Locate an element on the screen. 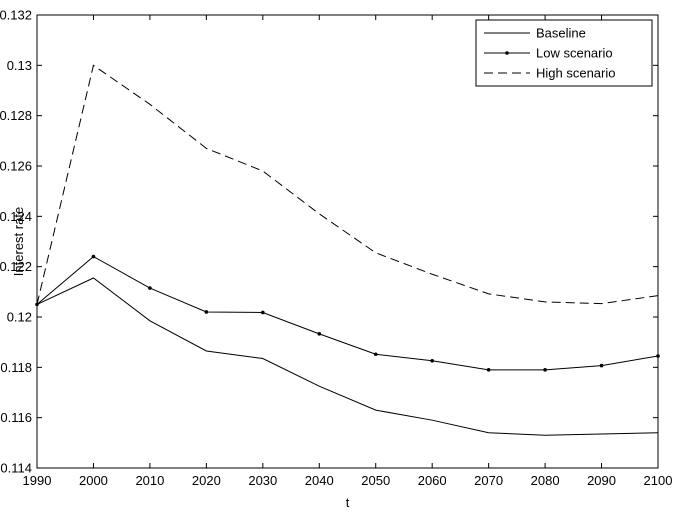  x-tick-label: 1990 is located at coordinates (37, 480).